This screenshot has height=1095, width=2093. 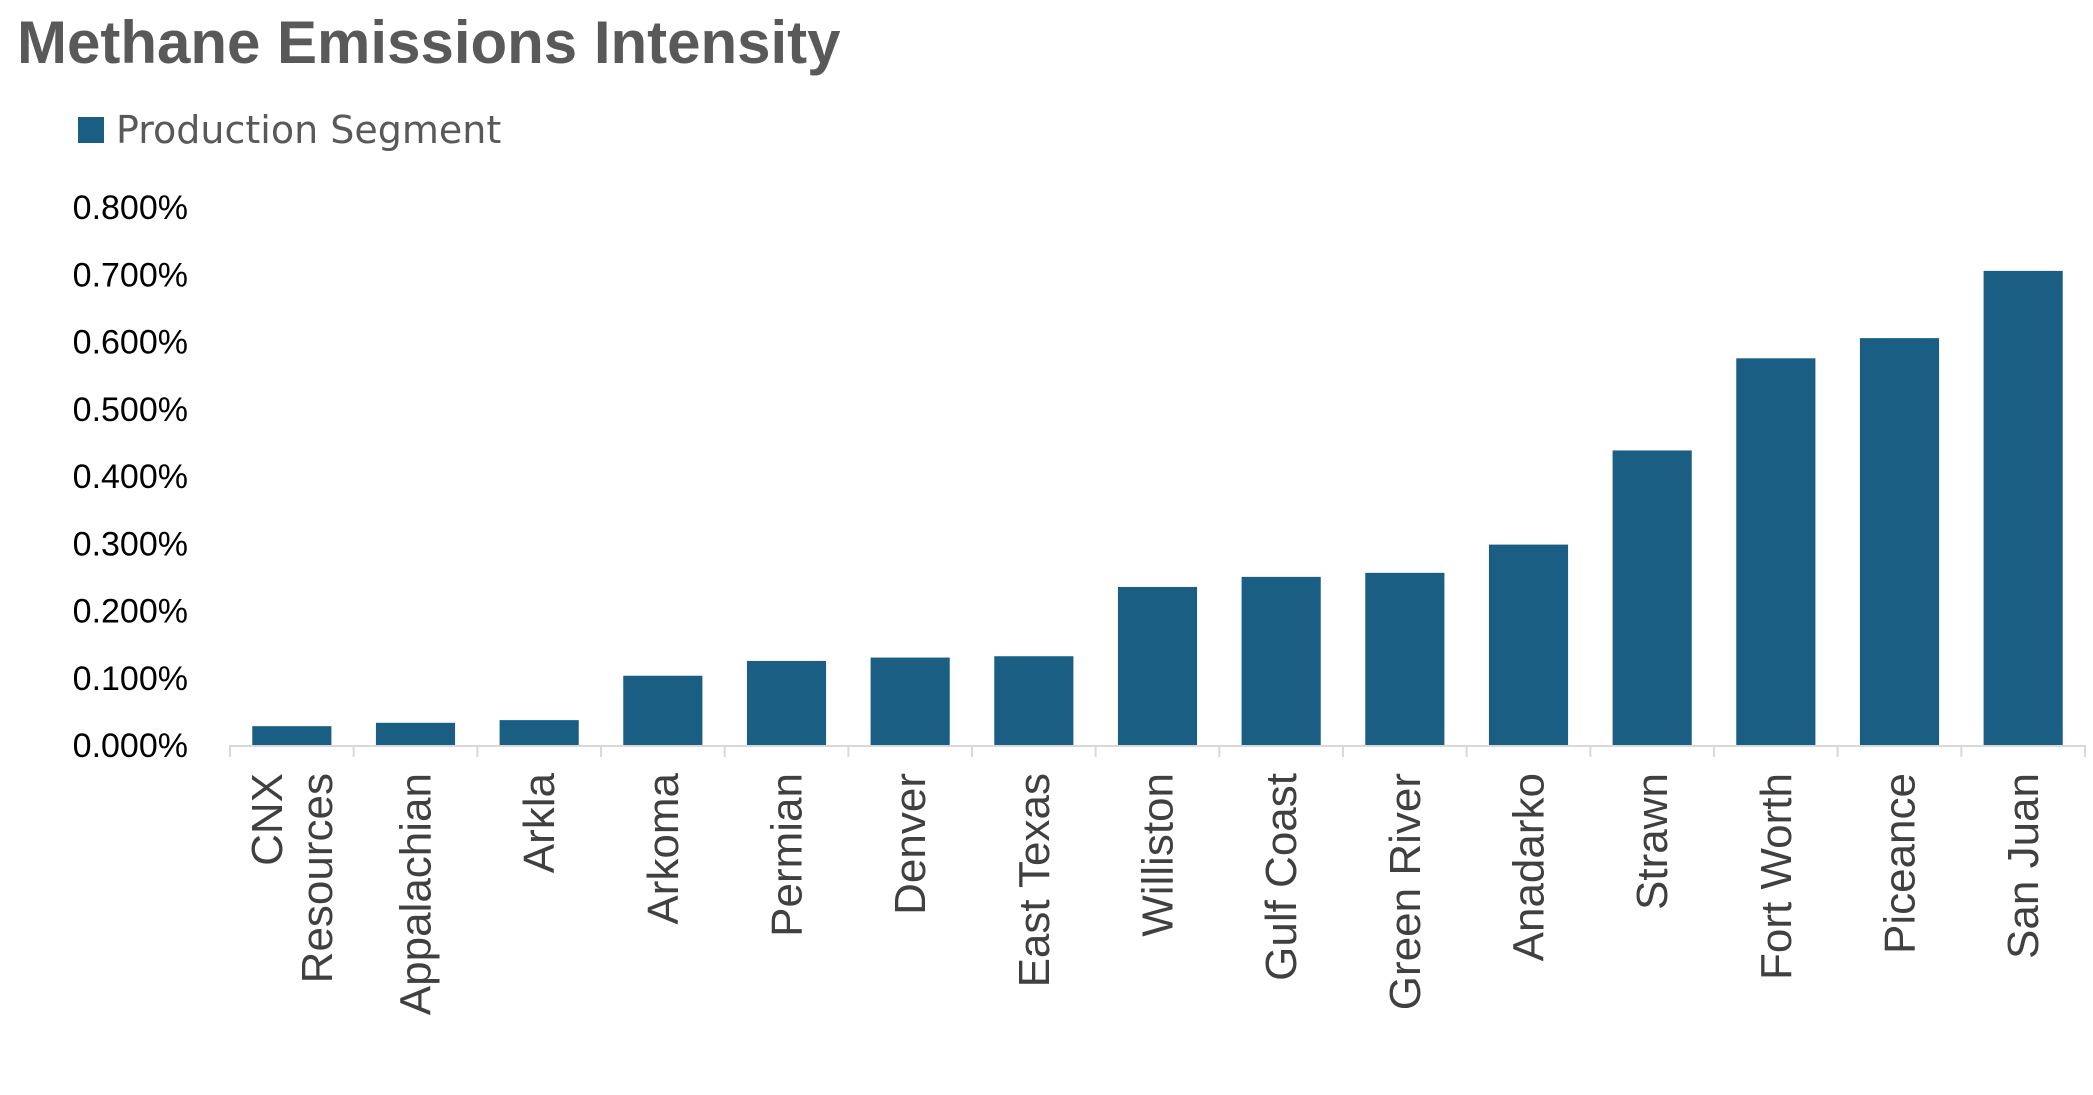 I want to click on x-category-label: Arkla, so click(x=539, y=822).